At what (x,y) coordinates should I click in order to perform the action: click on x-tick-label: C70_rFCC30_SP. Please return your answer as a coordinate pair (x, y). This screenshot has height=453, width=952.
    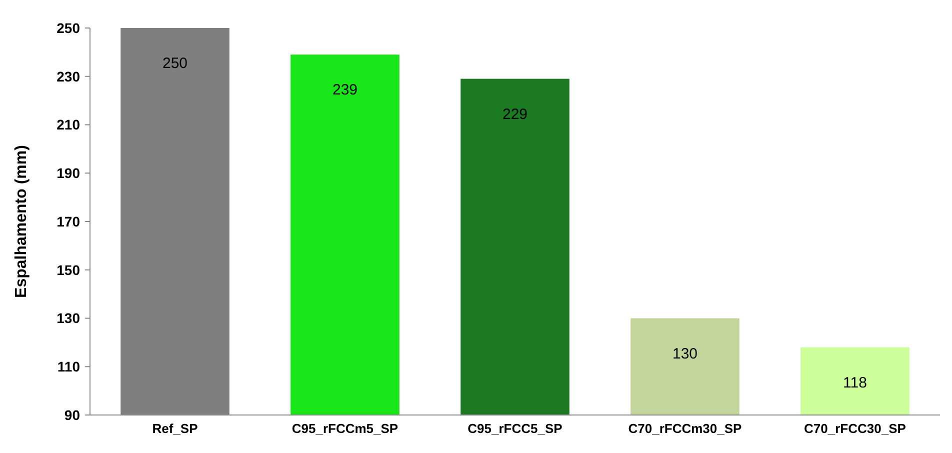
    Looking at the image, I should click on (855, 428).